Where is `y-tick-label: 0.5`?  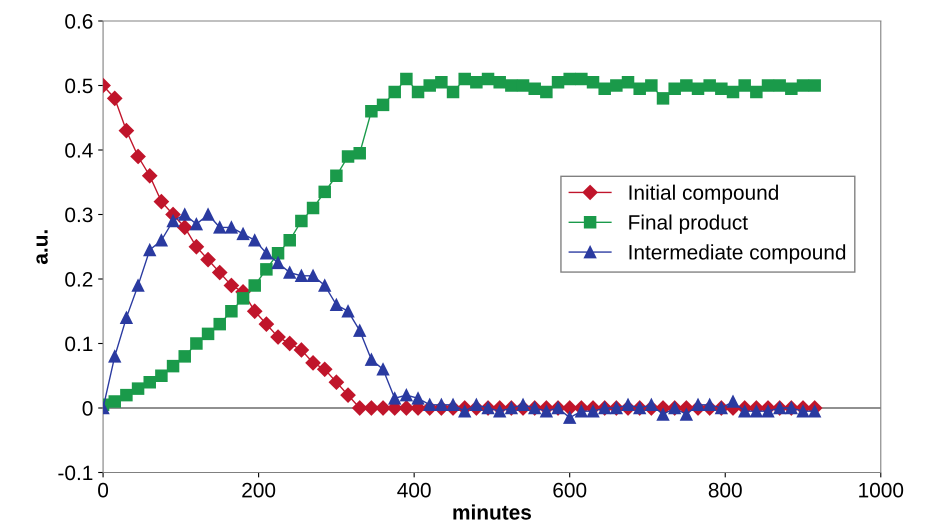 y-tick-label: 0.5 is located at coordinates (78, 86).